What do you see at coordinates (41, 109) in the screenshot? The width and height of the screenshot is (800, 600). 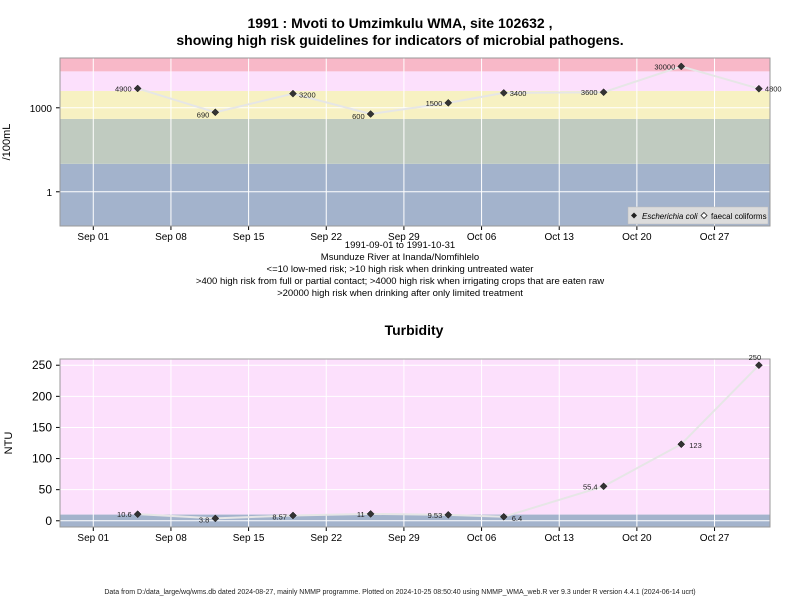 I see `y-tick-label: 1000` at bounding box center [41, 109].